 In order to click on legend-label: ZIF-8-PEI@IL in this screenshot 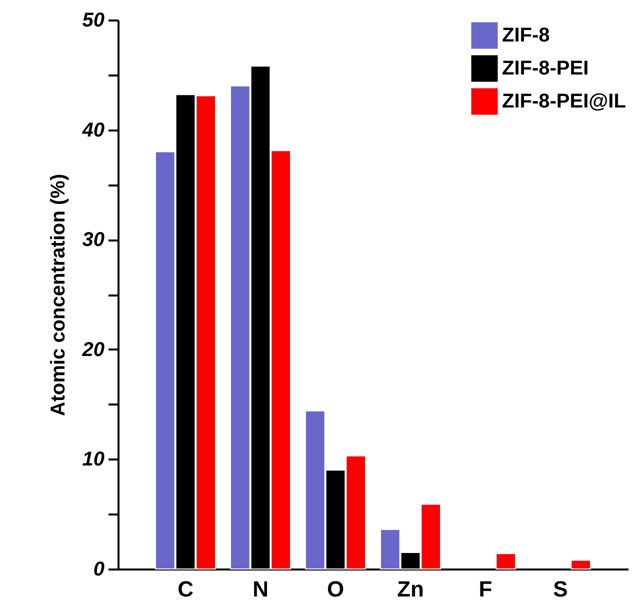, I will do `click(564, 101)`.